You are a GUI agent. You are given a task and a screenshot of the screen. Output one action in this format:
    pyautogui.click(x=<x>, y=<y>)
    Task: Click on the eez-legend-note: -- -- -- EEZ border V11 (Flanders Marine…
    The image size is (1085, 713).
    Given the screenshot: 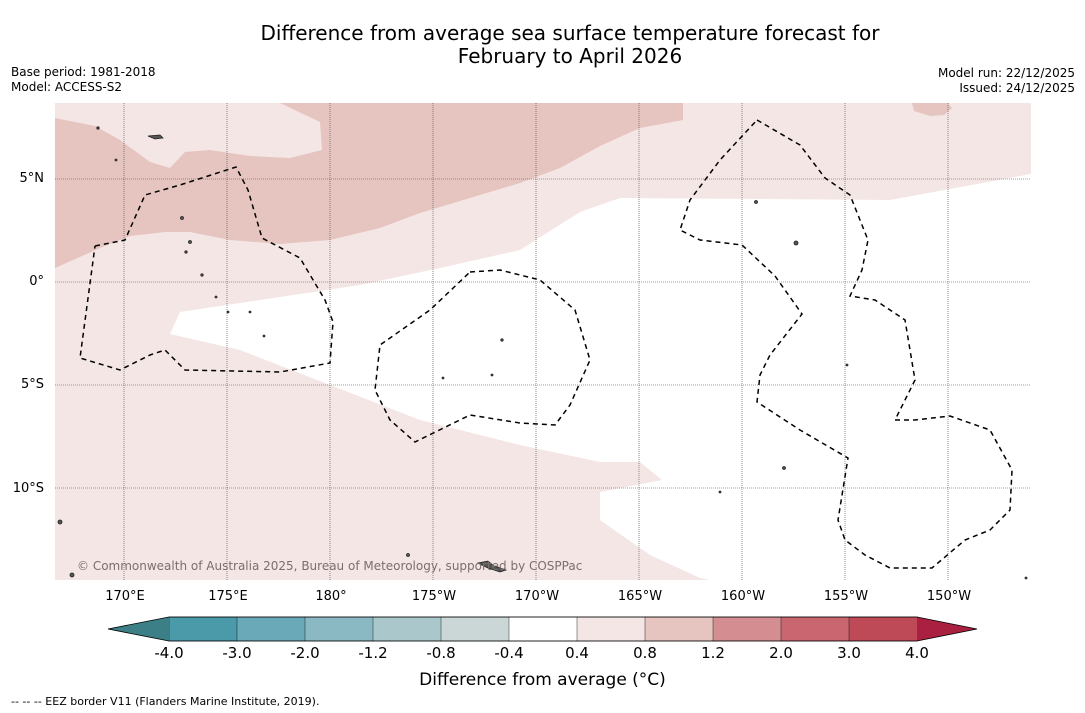 What is the action you would take?
    pyautogui.click(x=165, y=701)
    